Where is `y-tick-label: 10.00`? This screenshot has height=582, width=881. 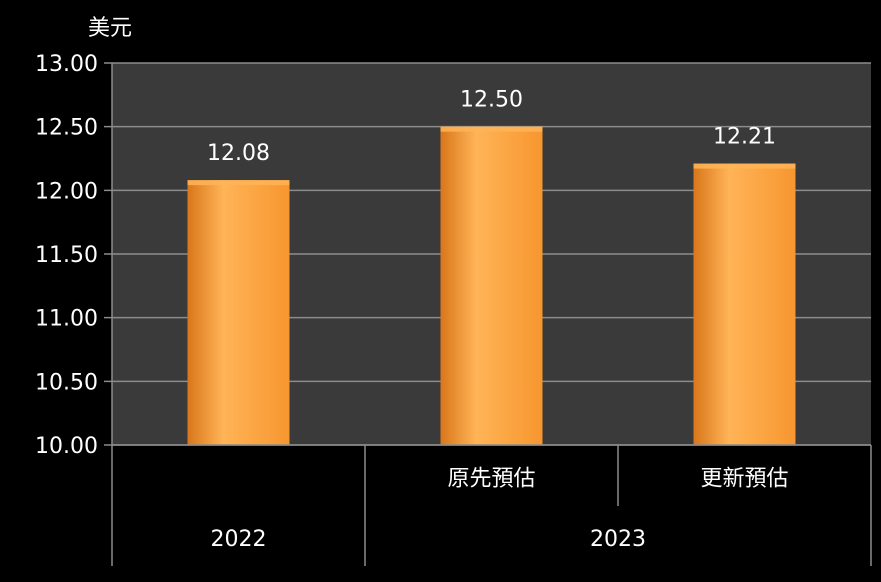 y-tick-label: 10.00 is located at coordinates (66, 446).